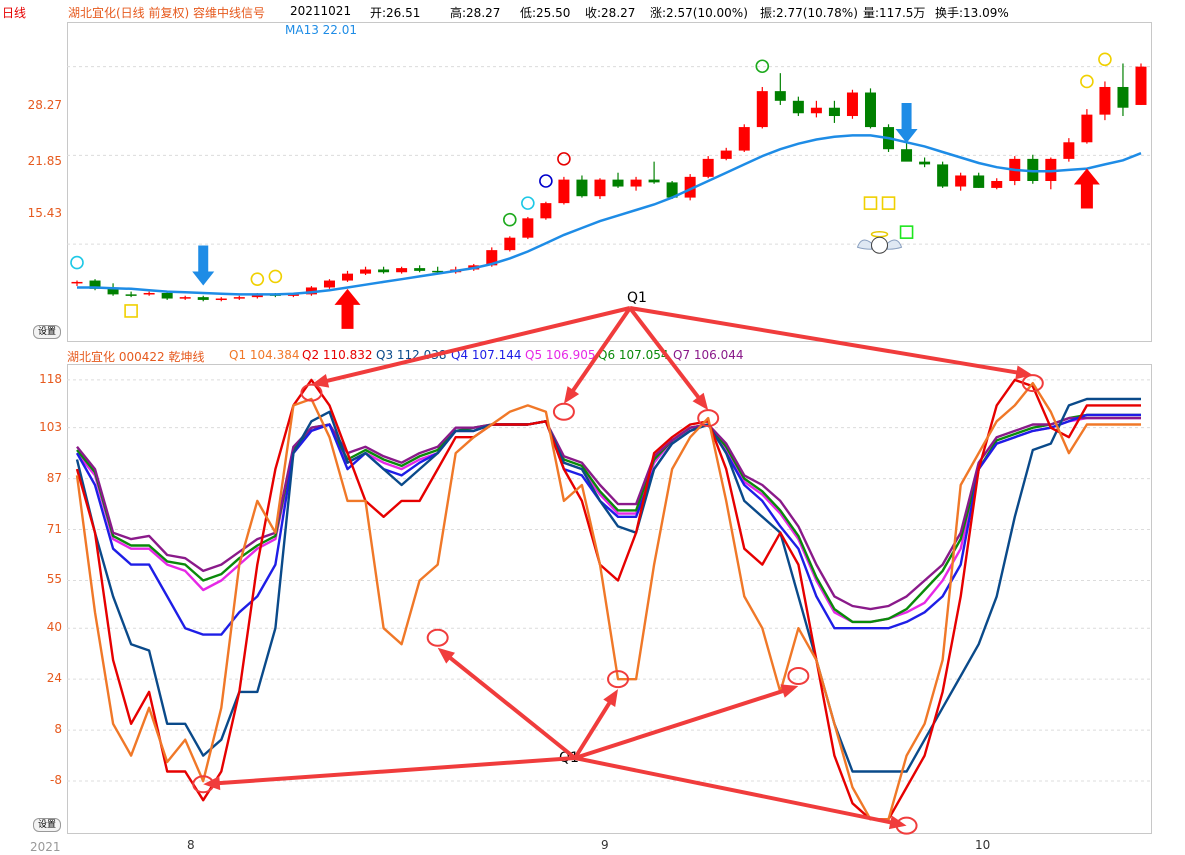 The width and height of the screenshot is (1185, 855). Describe the element at coordinates (47, 332) in the screenshot. I see `price-settings-button: 设置` at that location.